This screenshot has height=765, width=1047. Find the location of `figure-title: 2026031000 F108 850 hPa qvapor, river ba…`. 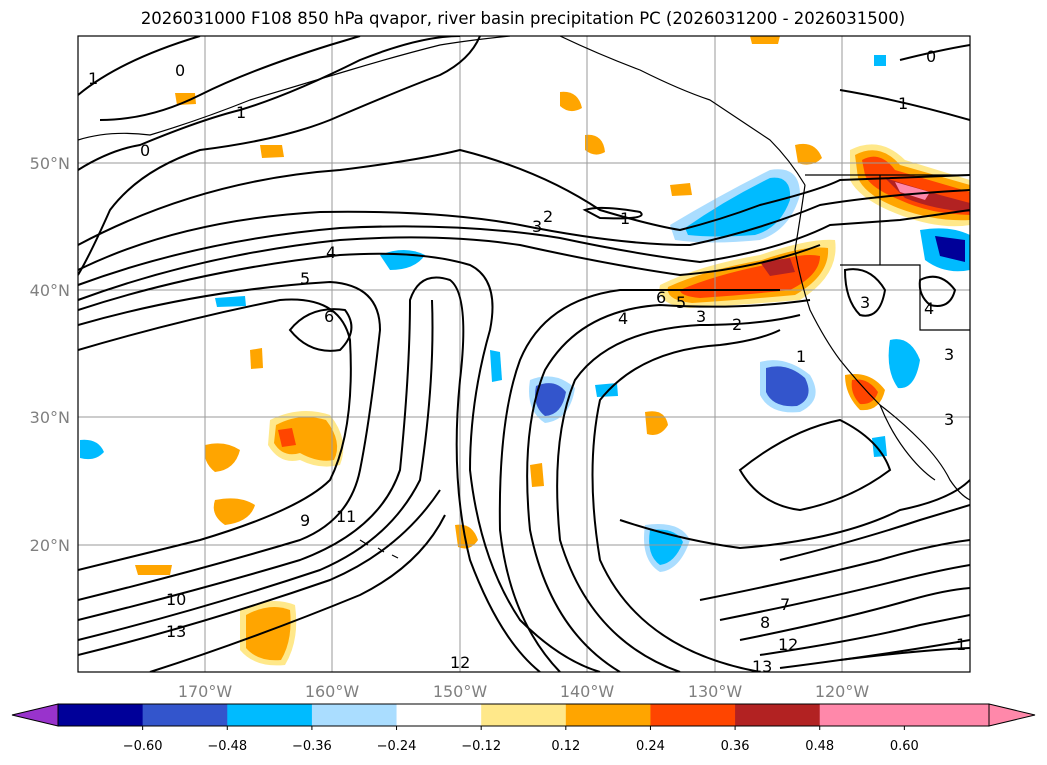

figure-title: 2026031000 F108 850 hPa qvapor, river ba… is located at coordinates (523, 18).